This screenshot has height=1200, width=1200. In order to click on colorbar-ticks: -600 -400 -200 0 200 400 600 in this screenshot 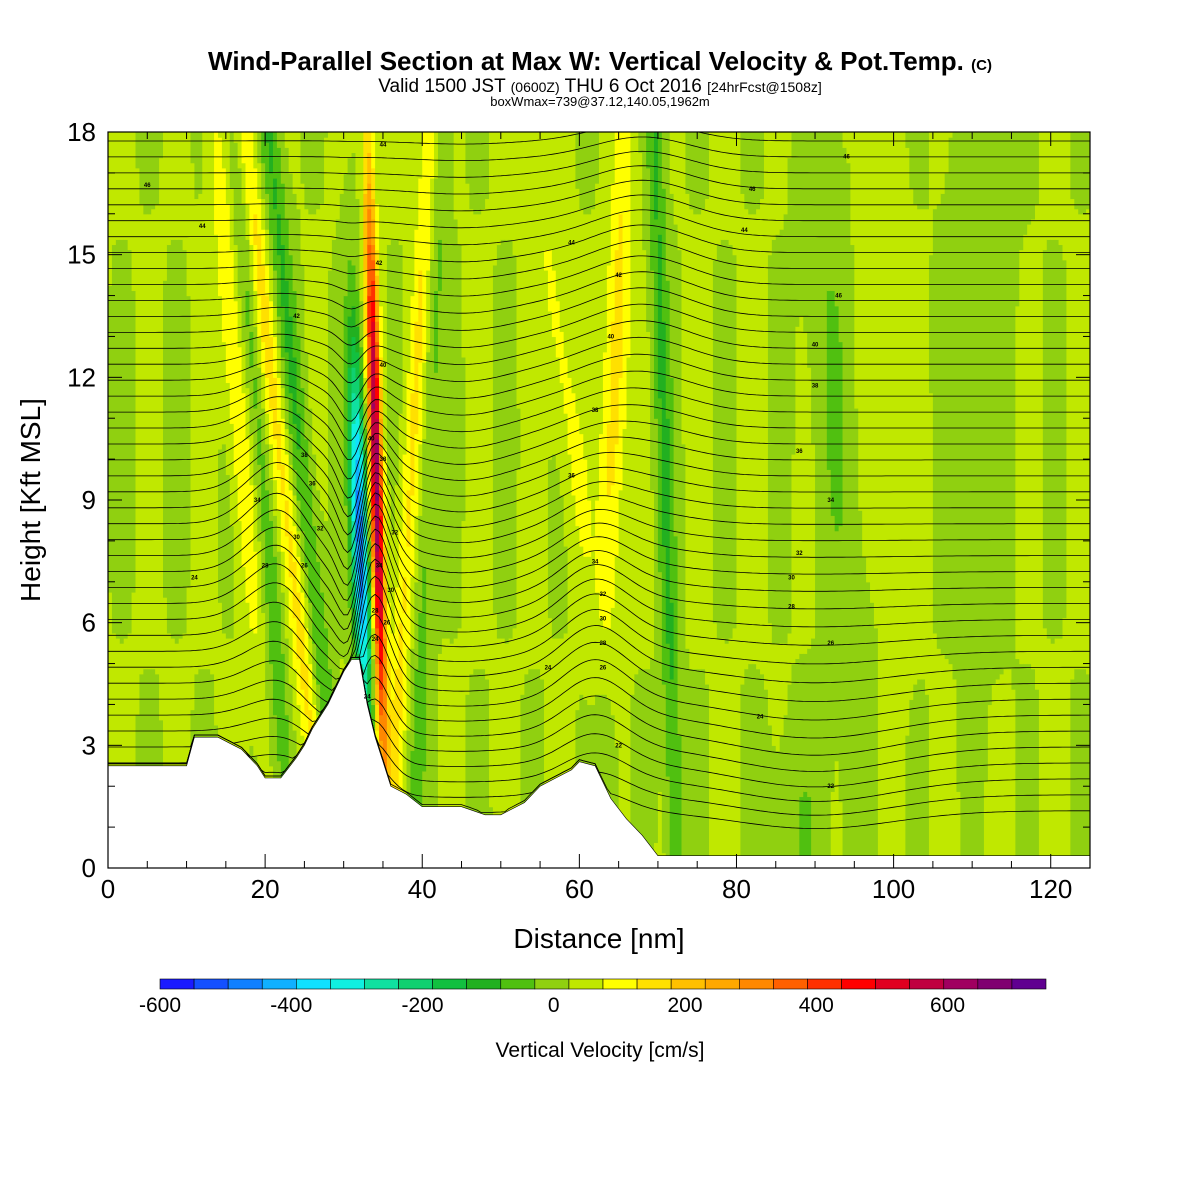, I will do `click(552, 1005)`.